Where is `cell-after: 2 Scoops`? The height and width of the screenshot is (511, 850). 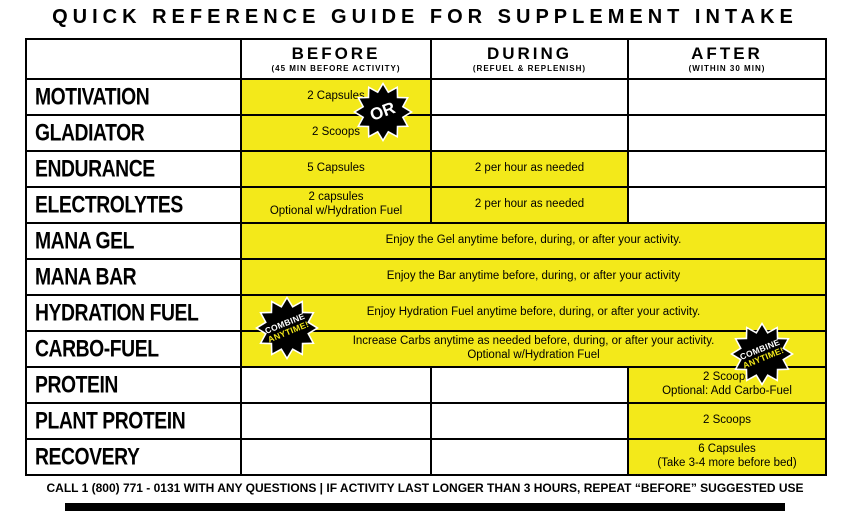 cell-after: 2 Scoops is located at coordinates (727, 421).